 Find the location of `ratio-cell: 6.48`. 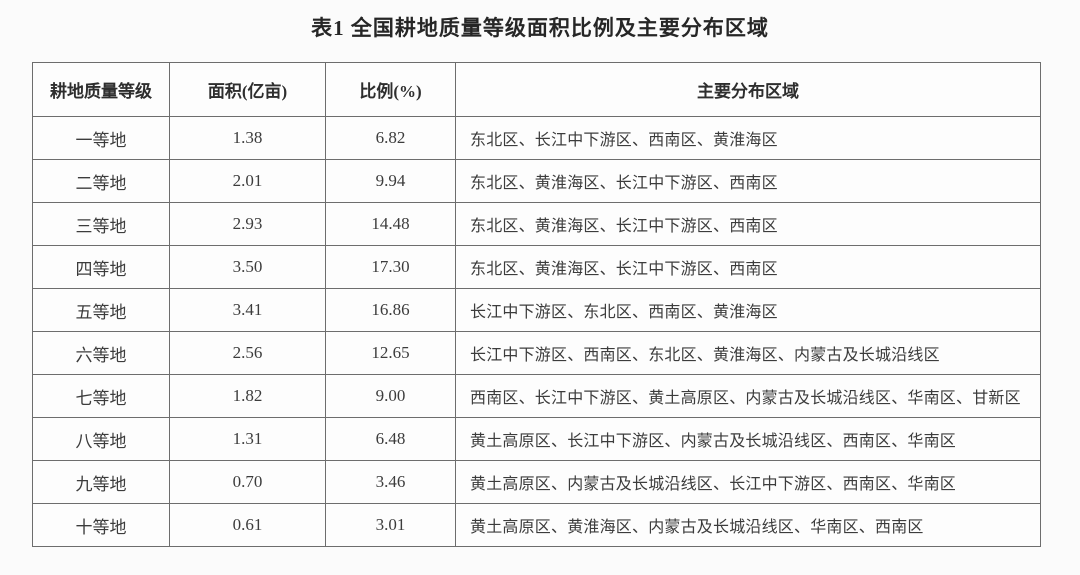

ratio-cell: 6.48 is located at coordinates (390, 439).